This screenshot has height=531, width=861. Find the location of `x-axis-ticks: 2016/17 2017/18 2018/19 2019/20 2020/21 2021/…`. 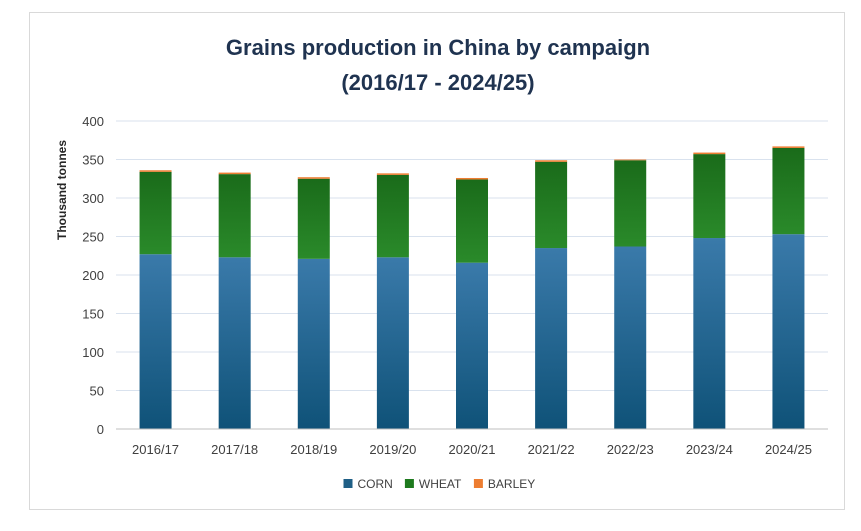

x-axis-ticks: 2016/17 2017/18 2018/19 2019/20 2020/21 2021/… is located at coordinates (472, 449).